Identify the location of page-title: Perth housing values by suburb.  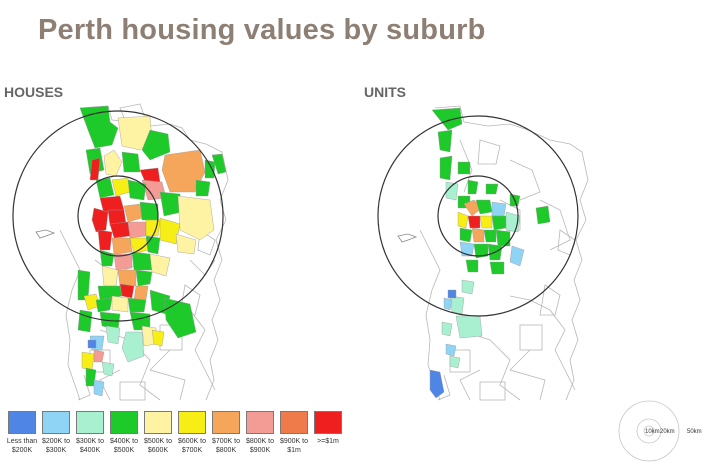
(262, 30).